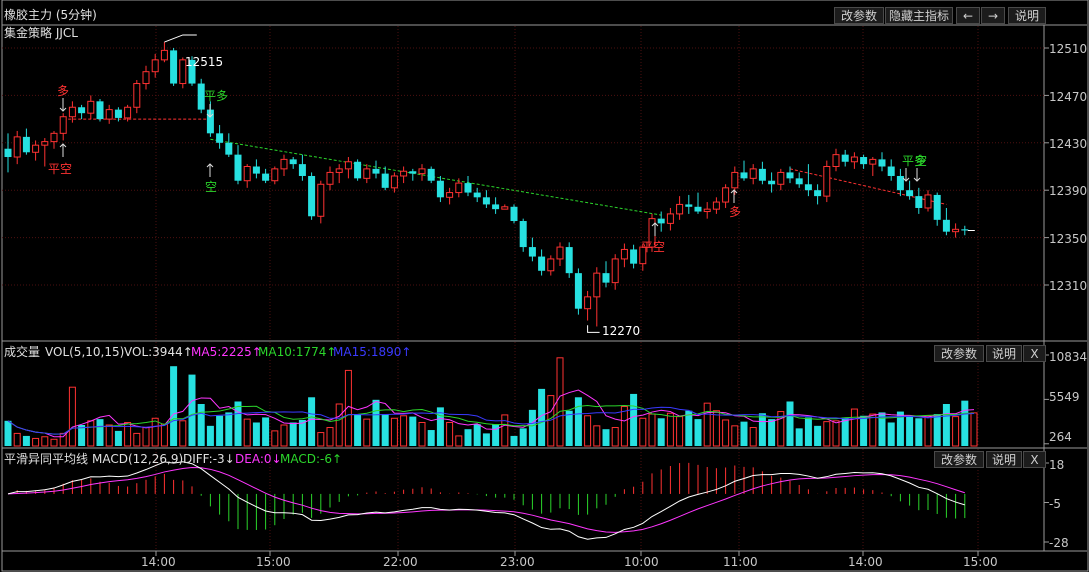  I want to click on low-pointer, so click(593, 329).